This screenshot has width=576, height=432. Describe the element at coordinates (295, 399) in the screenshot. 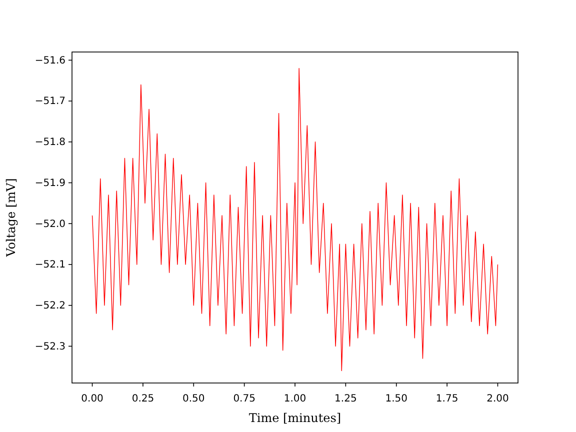

I see `x-tick-label: 1.00` at that location.